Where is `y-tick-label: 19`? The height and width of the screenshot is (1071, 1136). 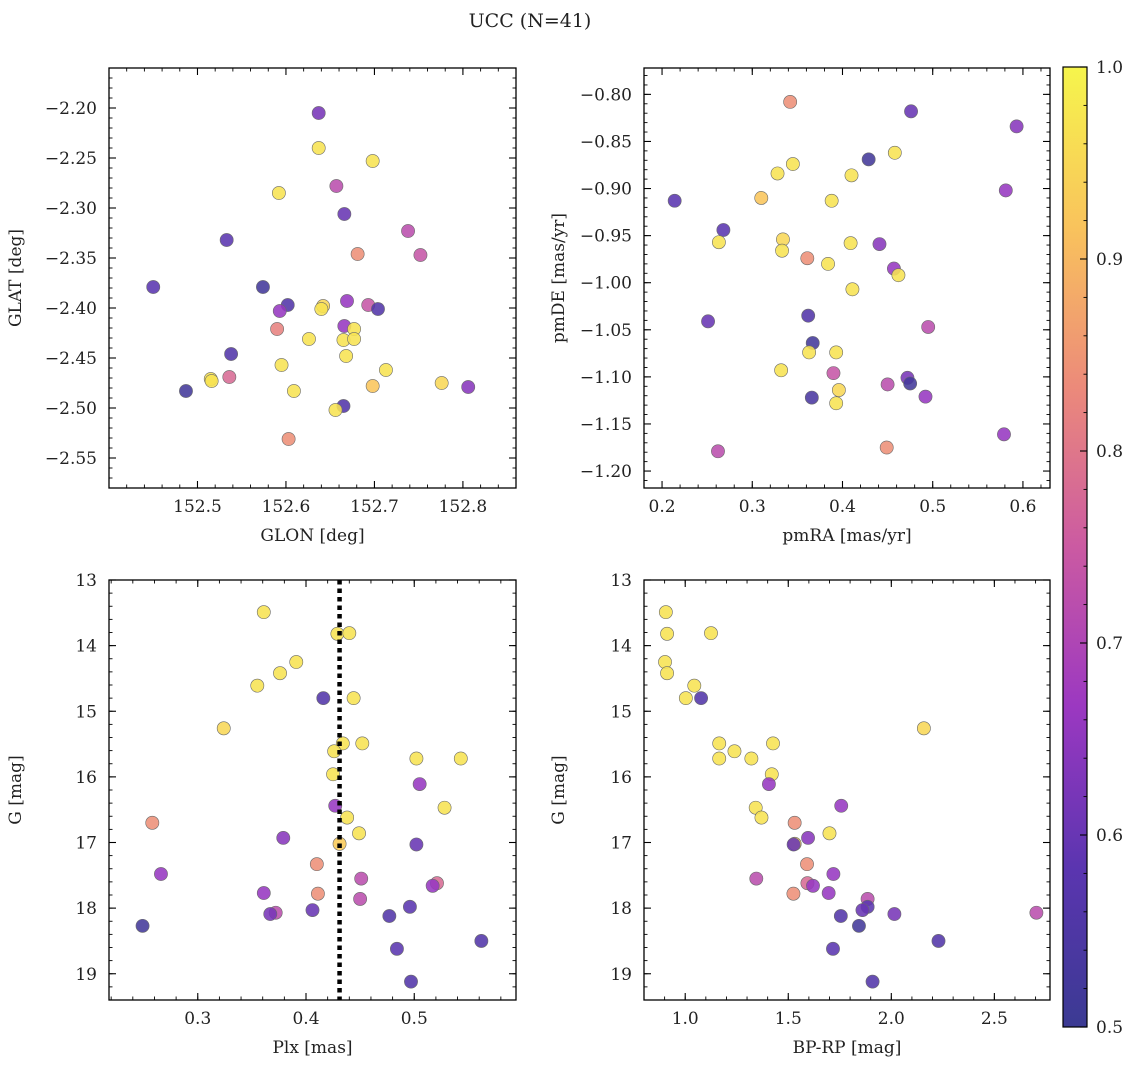 y-tick-label: 19 is located at coordinates (621, 975).